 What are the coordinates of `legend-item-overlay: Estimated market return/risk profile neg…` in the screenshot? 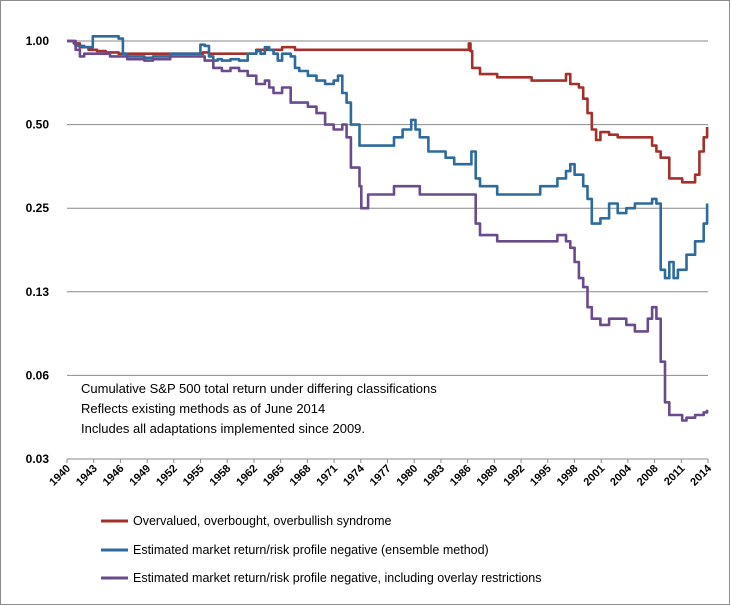 It's located at (321, 578).